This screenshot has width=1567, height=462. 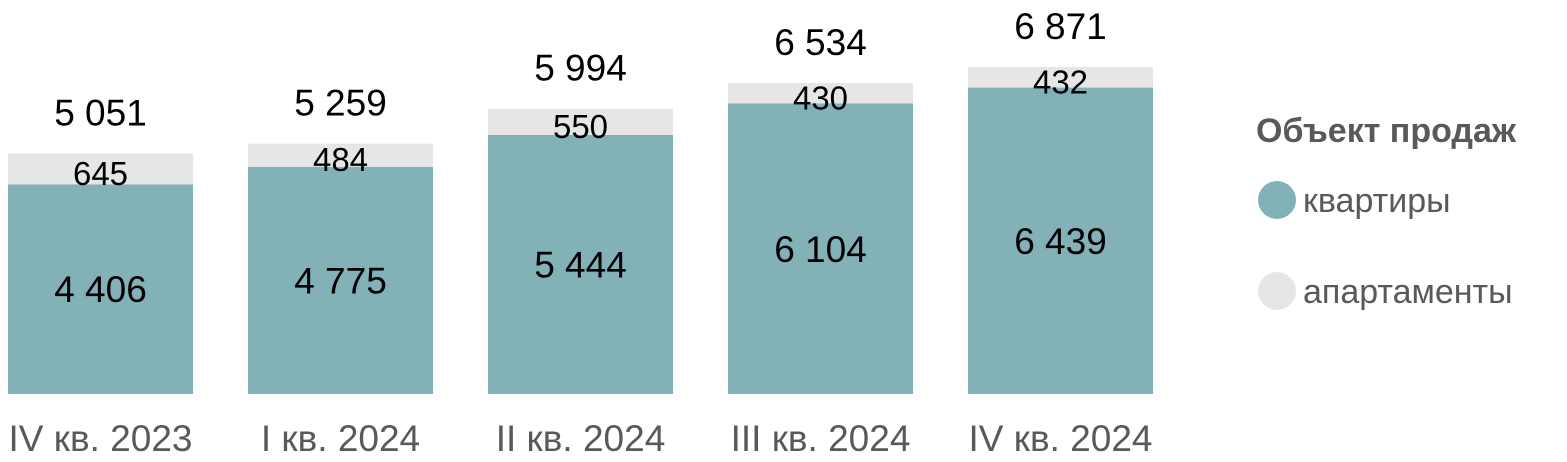 I want to click on total-label-2: 5 994, so click(x=580, y=68).